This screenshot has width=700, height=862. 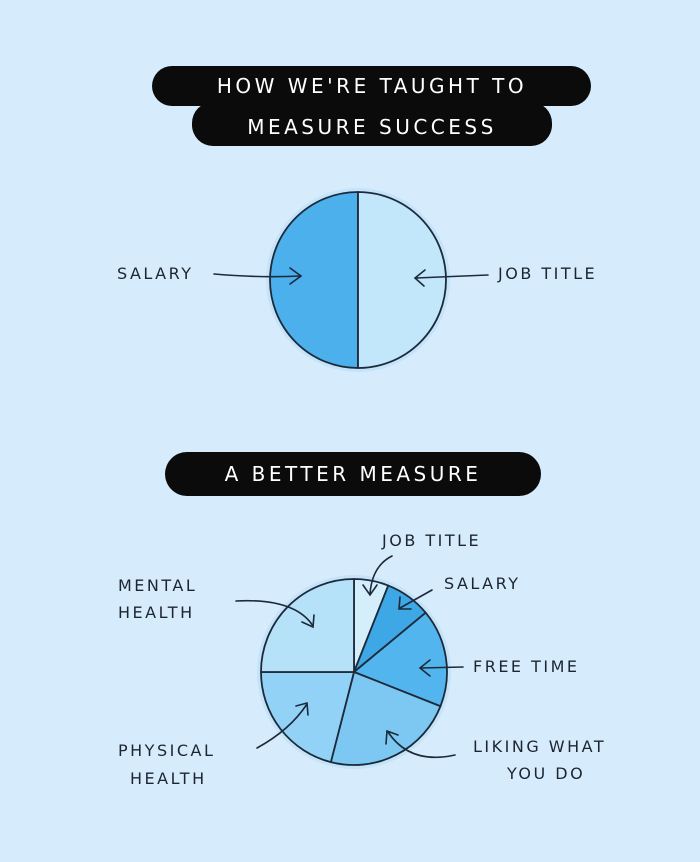 What do you see at coordinates (156, 612) in the screenshot?
I see `label-mental-line-2: HEALTH` at bounding box center [156, 612].